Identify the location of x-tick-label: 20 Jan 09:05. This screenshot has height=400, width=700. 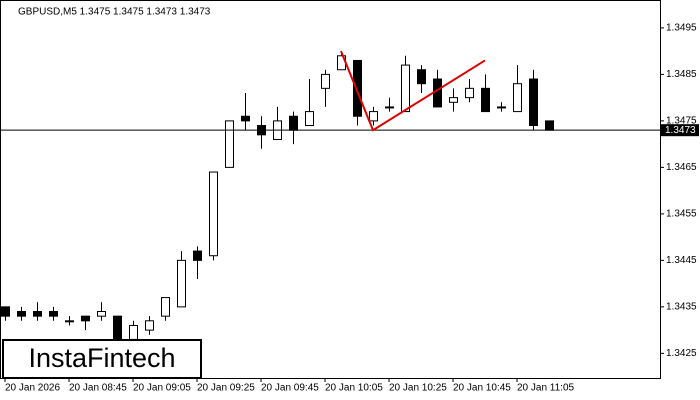
(162, 388).